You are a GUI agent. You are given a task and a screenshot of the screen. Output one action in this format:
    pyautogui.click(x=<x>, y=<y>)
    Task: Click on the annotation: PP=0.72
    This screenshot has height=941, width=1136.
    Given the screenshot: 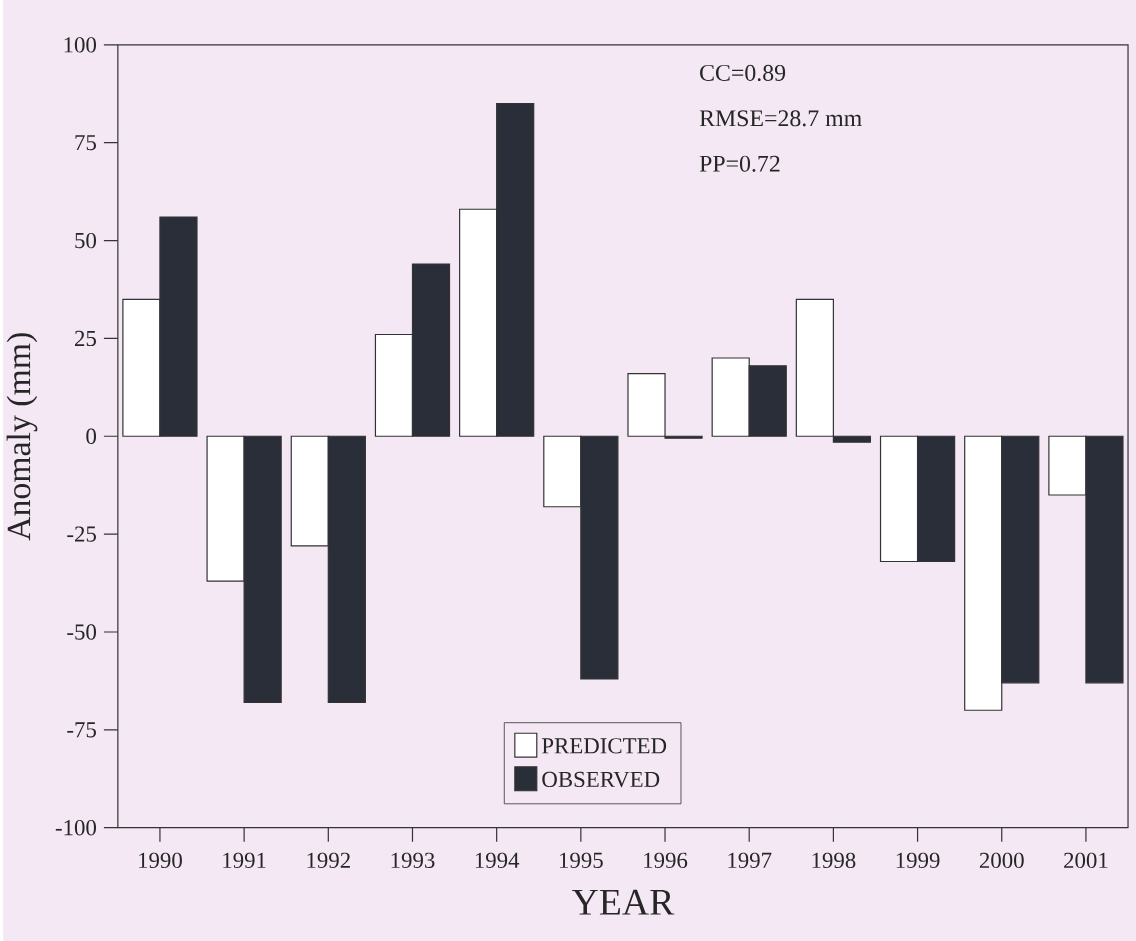 What is the action you would take?
    pyautogui.click(x=739, y=163)
    